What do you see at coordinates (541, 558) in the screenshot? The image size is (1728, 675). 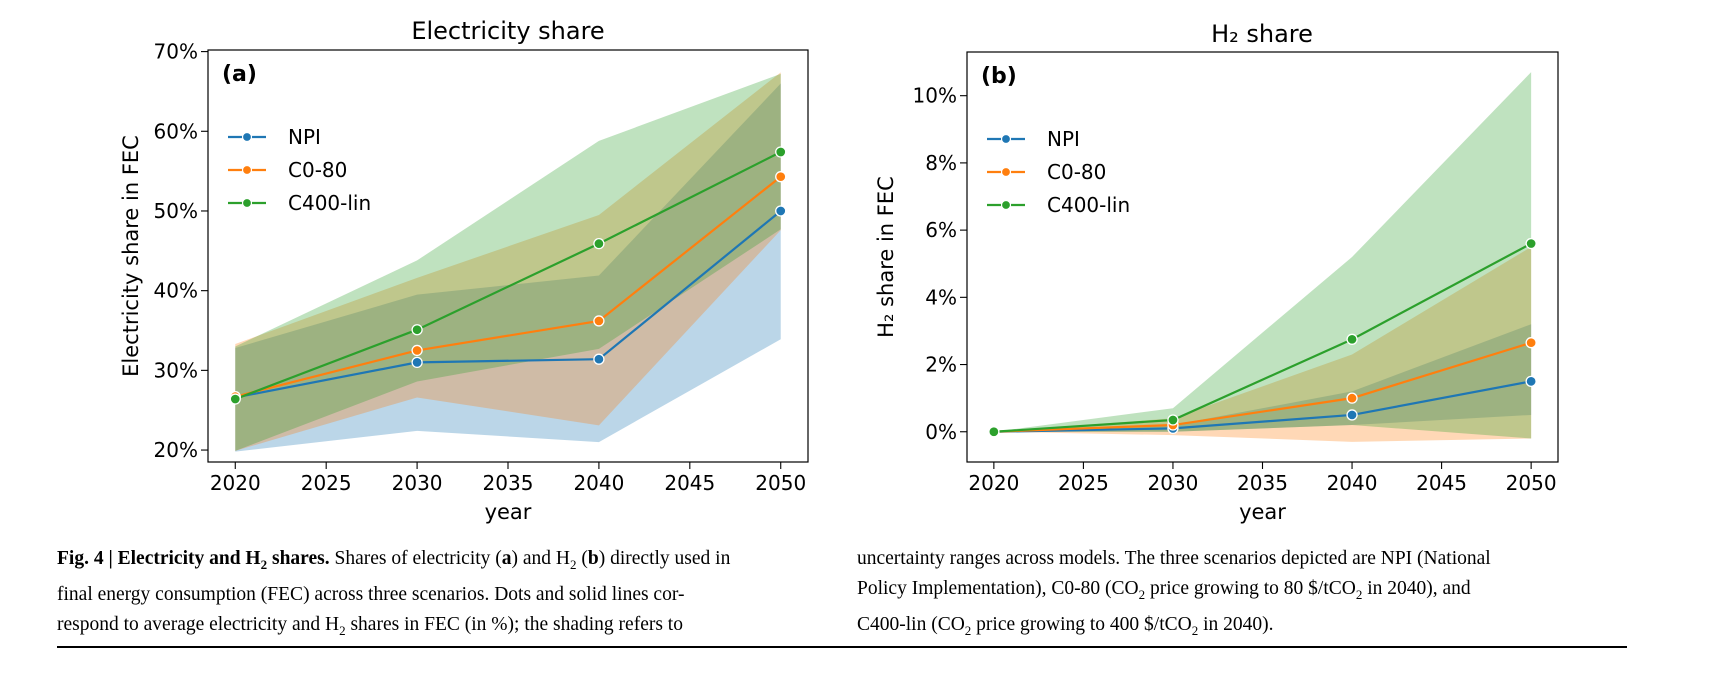 I see `caption-text: ) and H` at bounding box center [541, 558].